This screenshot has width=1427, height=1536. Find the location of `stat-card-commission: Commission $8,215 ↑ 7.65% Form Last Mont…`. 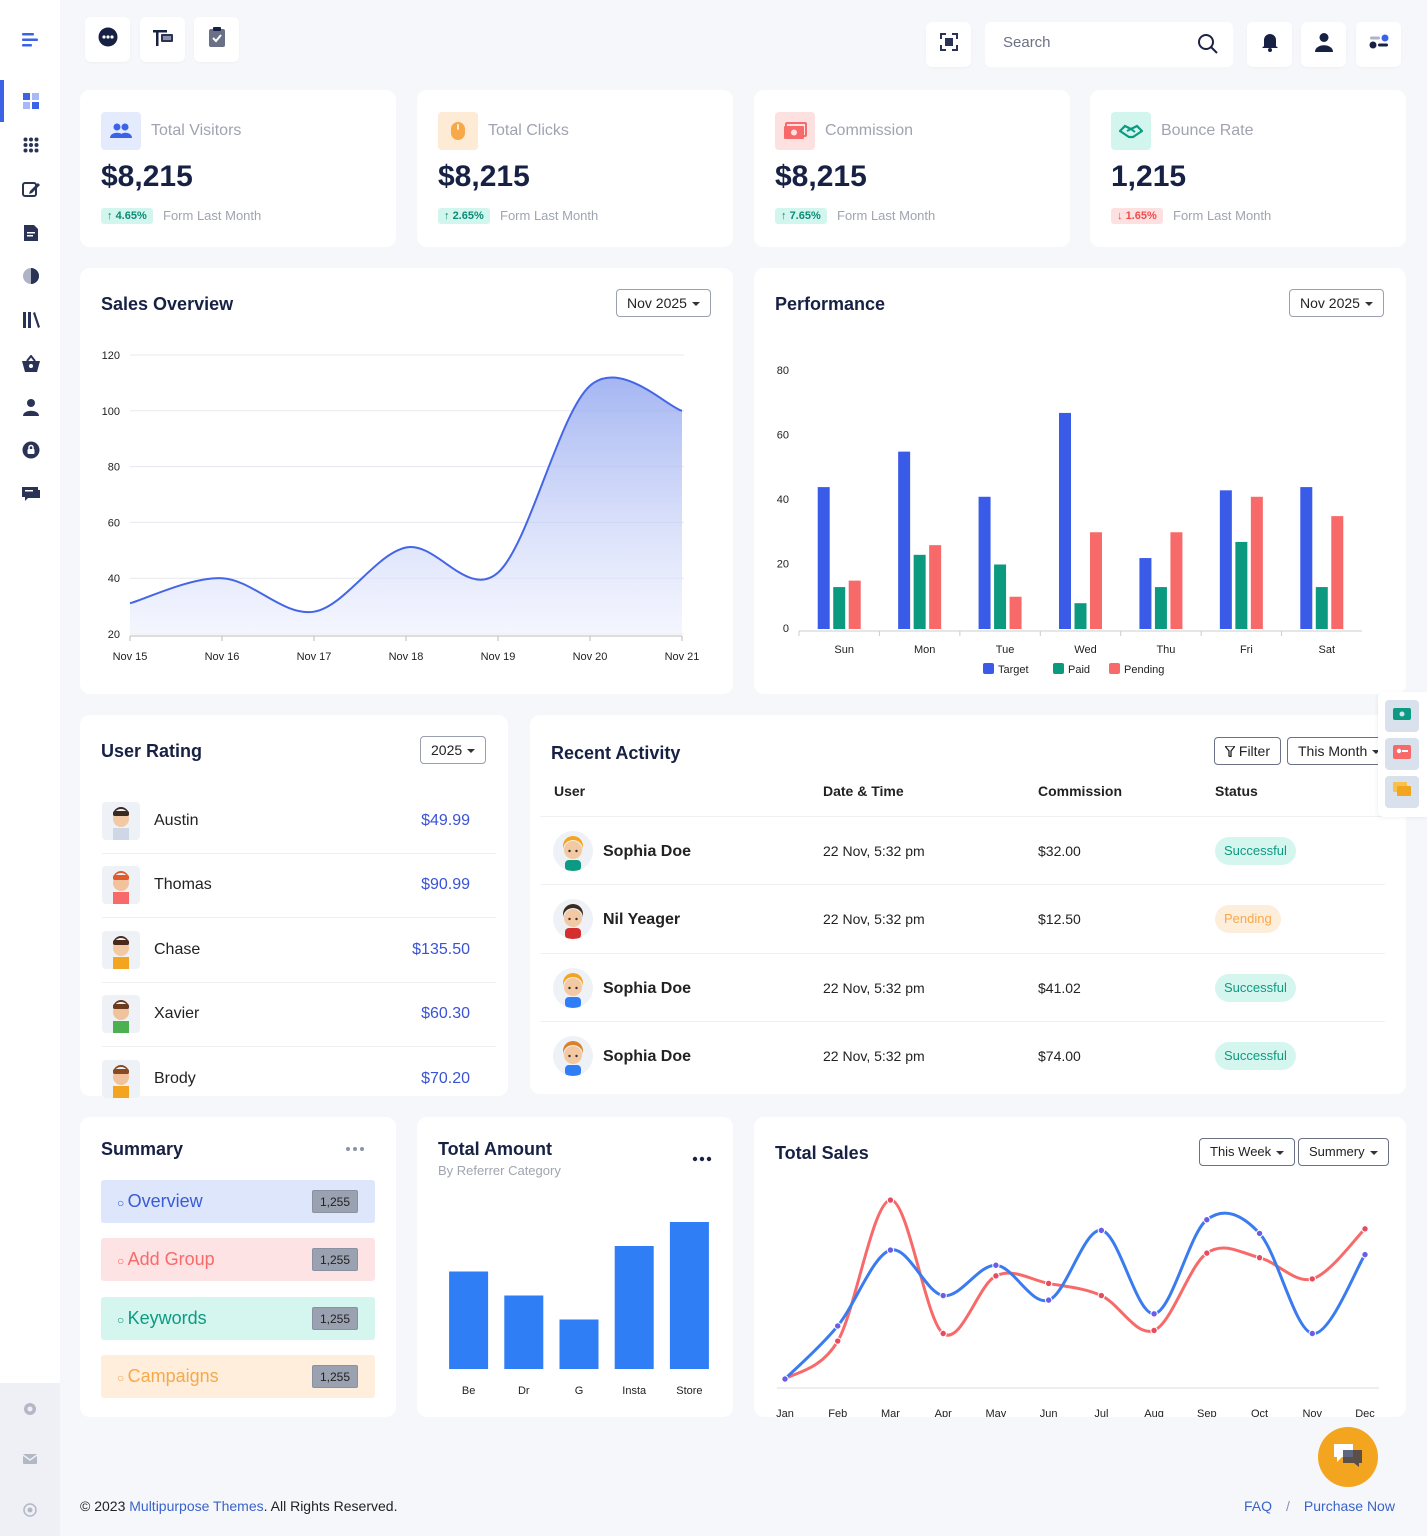

stat-card-commission: Commission $8,215 ↑ 7.65% Form Last Mont… is located at coordinates (912, 168).